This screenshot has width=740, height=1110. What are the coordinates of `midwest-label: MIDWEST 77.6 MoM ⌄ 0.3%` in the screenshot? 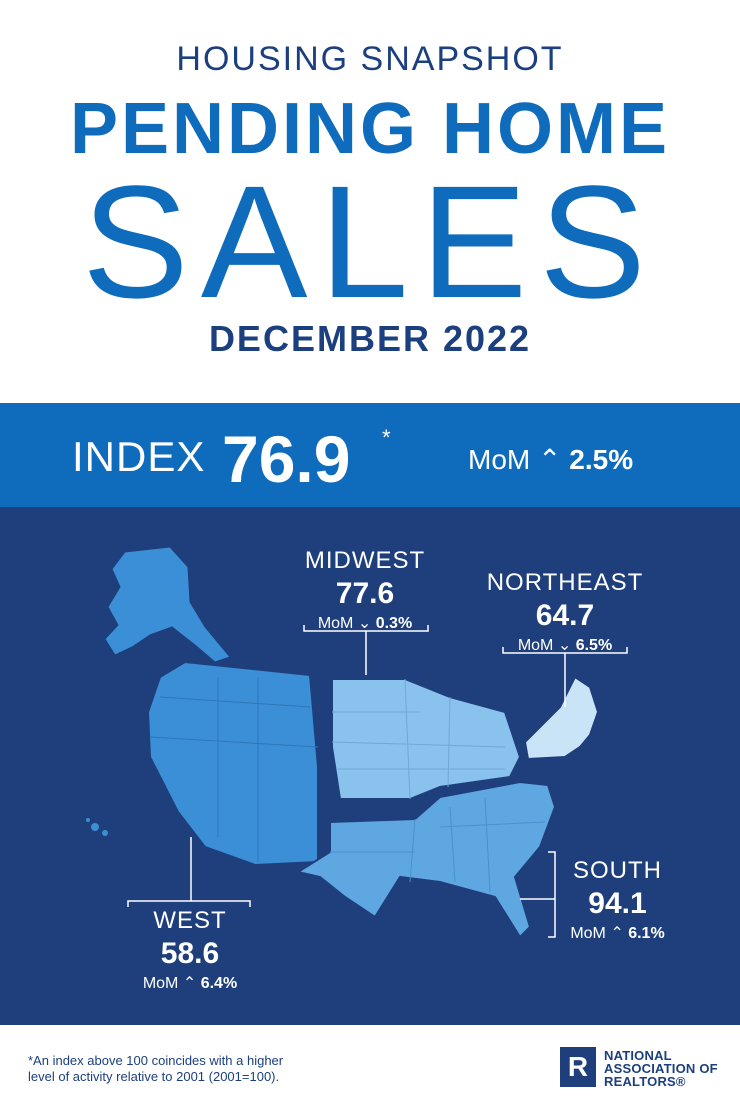 It's located at (365, 590).